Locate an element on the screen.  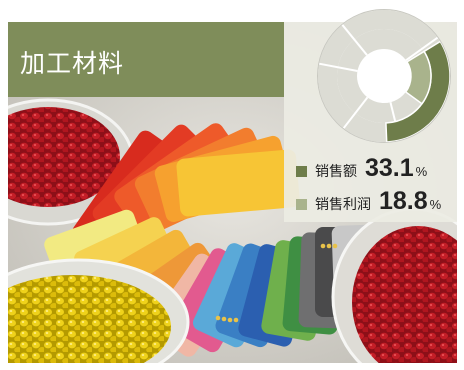
page-title: 加工材料 is located at coordinates (72, 63).